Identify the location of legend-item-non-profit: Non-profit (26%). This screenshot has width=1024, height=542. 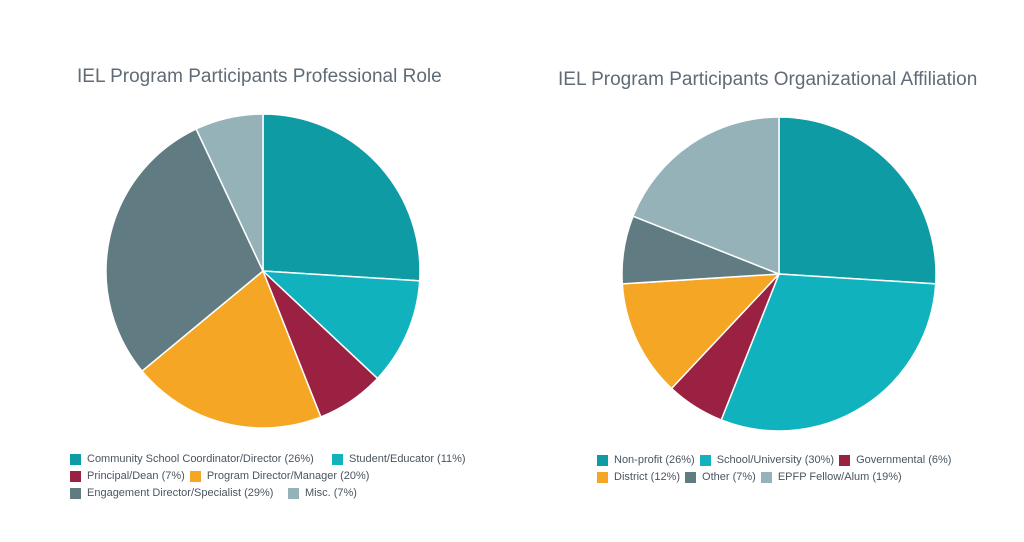
(646, 460).